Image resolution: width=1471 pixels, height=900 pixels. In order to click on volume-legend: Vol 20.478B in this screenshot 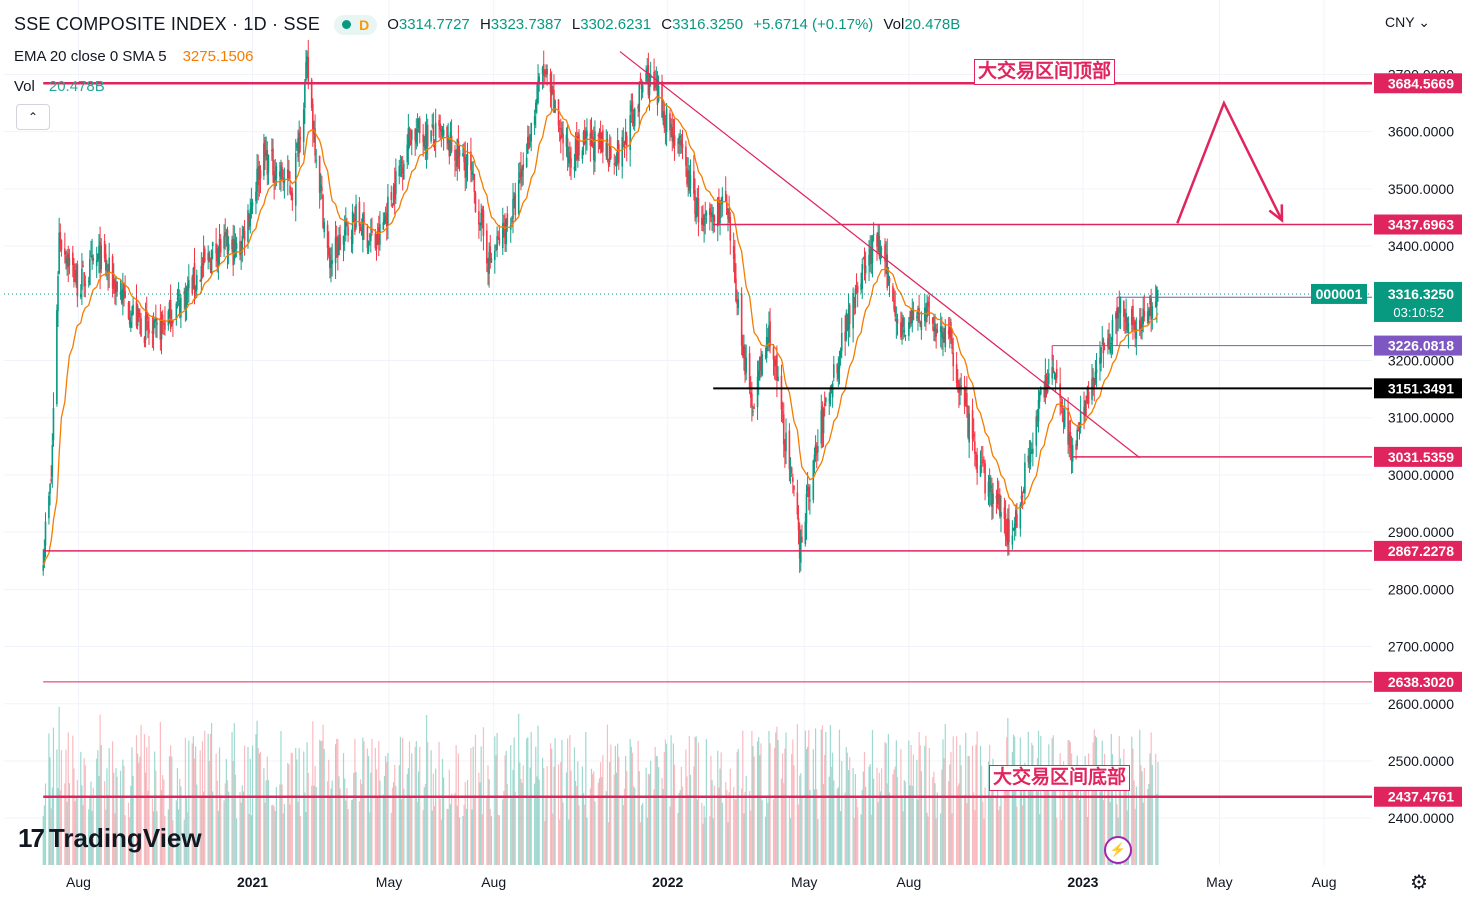, I will do `click(59, 86)`.